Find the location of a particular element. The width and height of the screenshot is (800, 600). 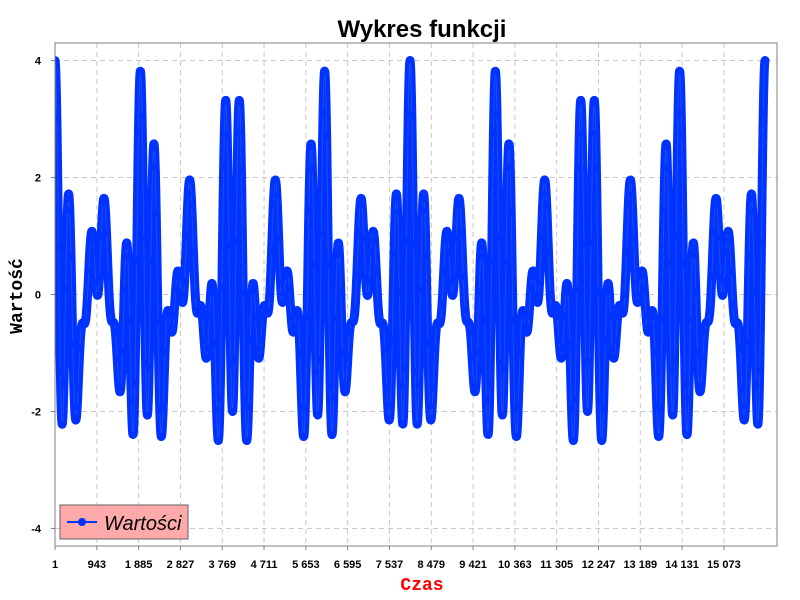

y-tick-label: 2 is located at coordinates (38, 179).